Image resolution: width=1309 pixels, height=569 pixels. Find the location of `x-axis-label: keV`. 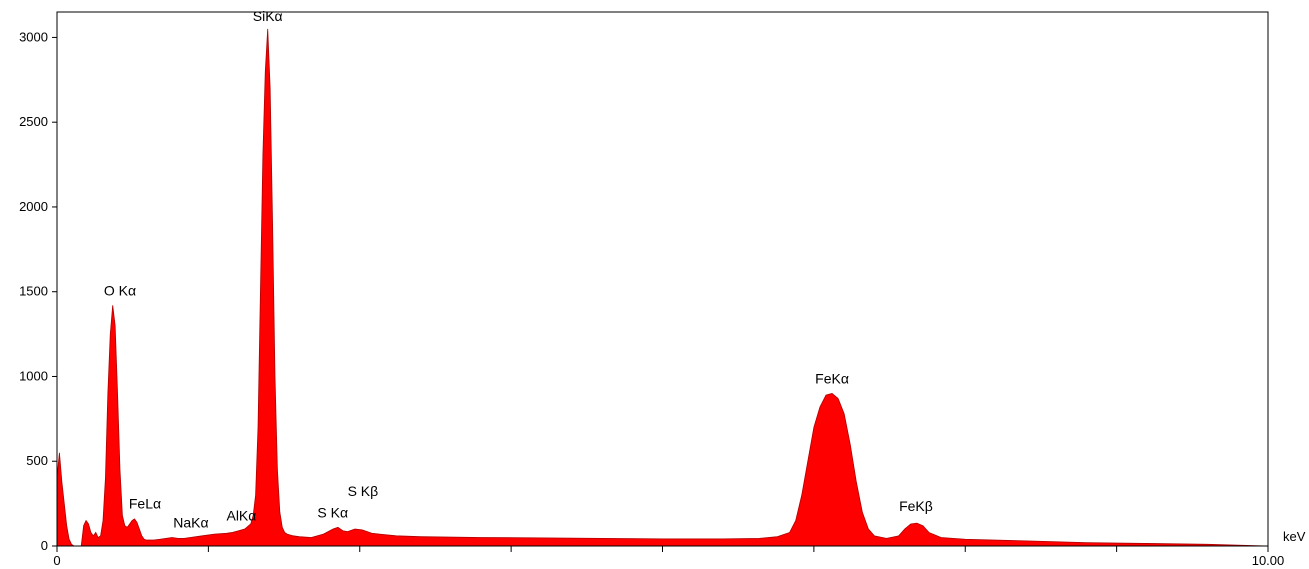

x-axis-label: keV is located at coordinates (1294, 536).